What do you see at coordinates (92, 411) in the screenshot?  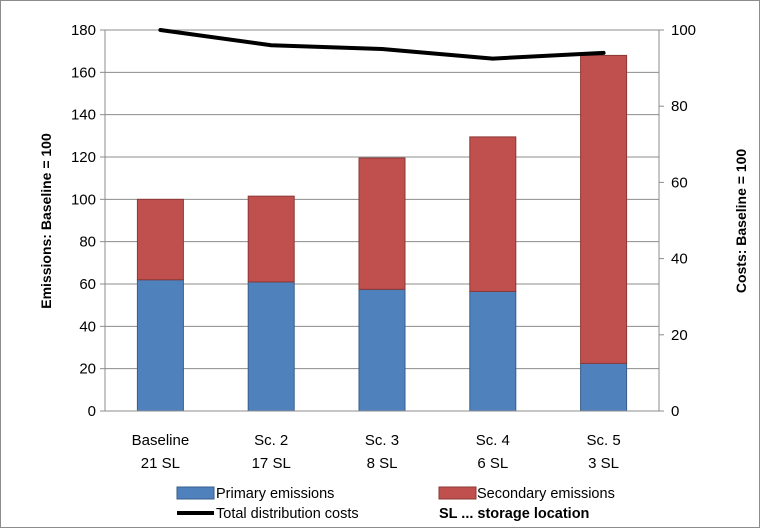 I see `y-tick-label: 0` at bounding box center [92, 411].